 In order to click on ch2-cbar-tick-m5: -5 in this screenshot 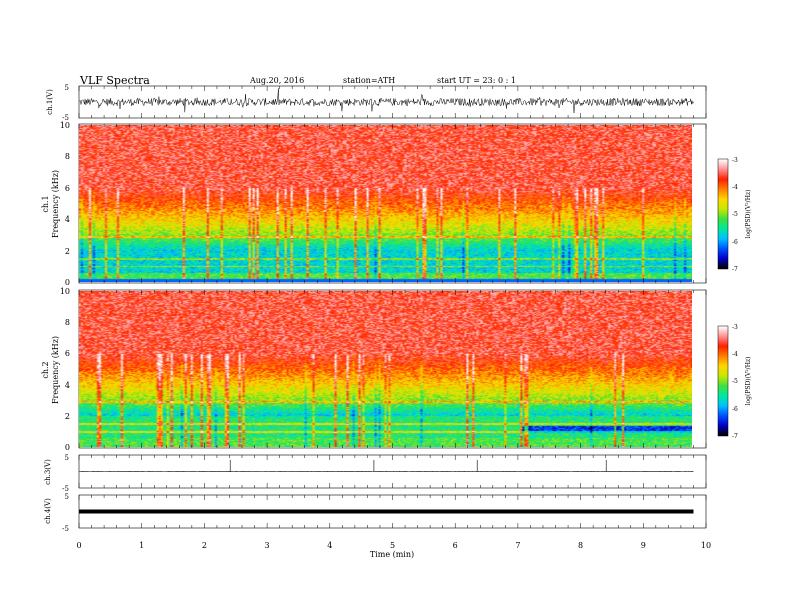, I will do `click(735, 381)`.